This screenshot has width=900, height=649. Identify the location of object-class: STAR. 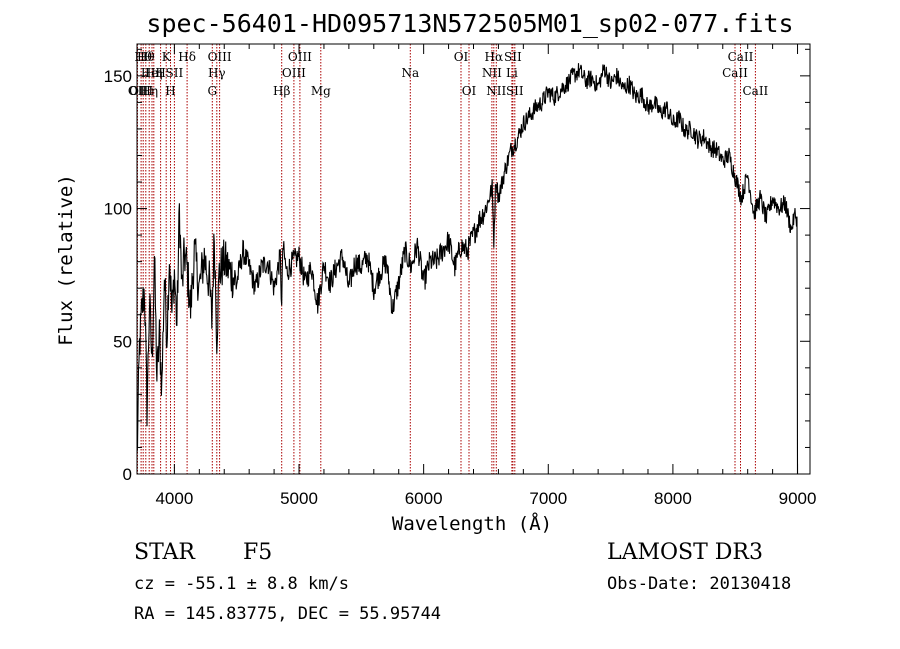
(164, 552).